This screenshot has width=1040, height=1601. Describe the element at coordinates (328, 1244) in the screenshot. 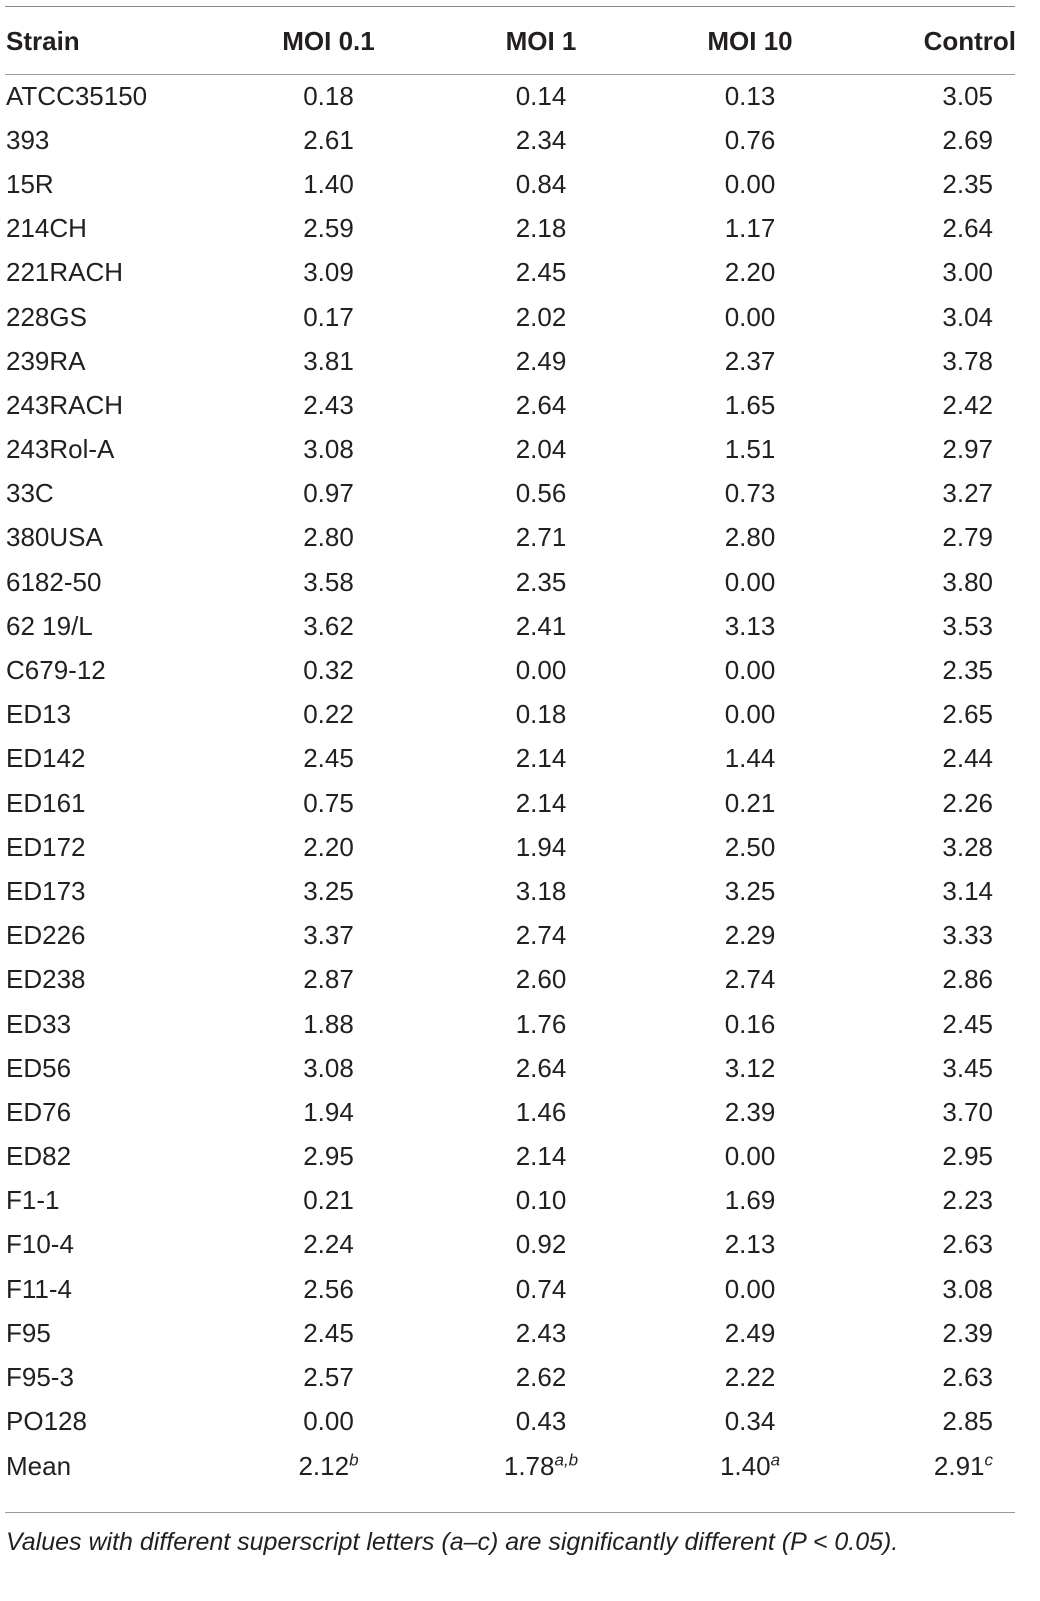

I see `cell-moi-0-1: 2.24` at that location.